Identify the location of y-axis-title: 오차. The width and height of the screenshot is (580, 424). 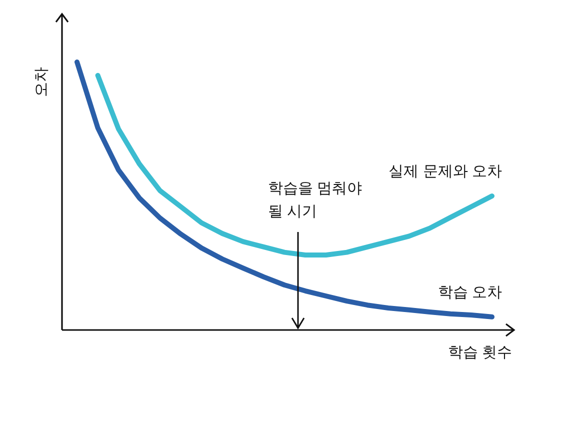
(41, 82).